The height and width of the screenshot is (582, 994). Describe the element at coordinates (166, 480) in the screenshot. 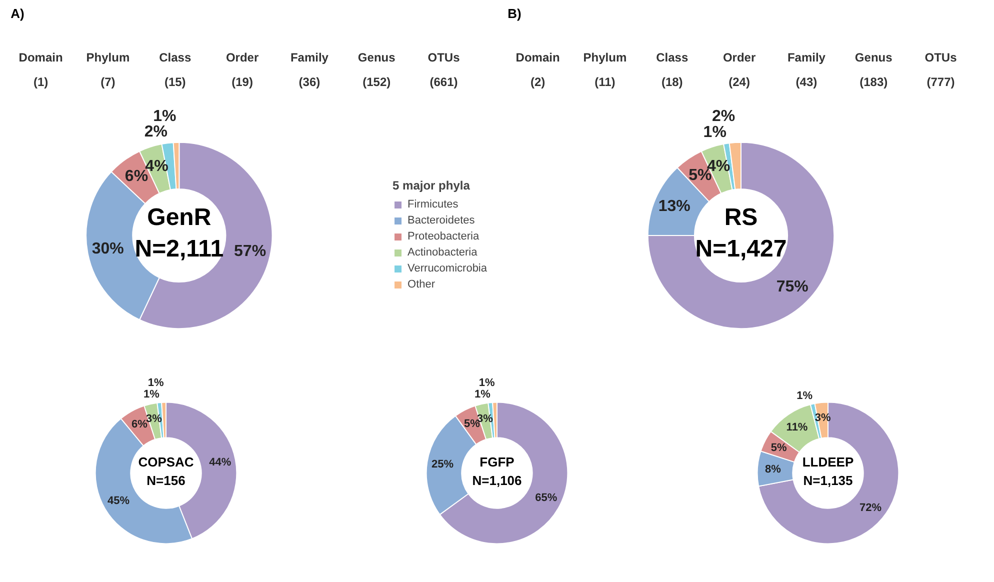

I see `text: N=156` at that location.